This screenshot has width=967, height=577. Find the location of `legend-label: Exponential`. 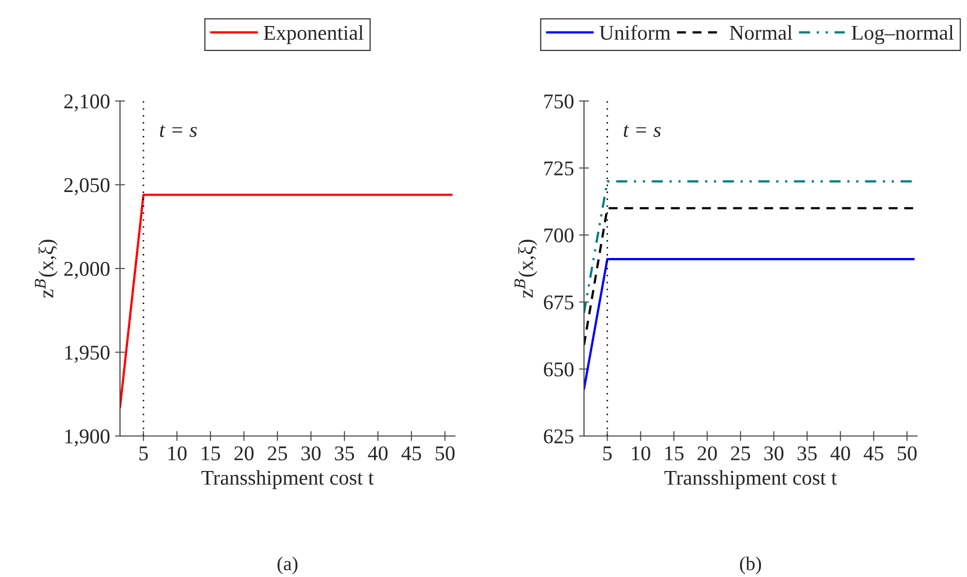

legend-label: Exponential is located at coordinates (314, 34).